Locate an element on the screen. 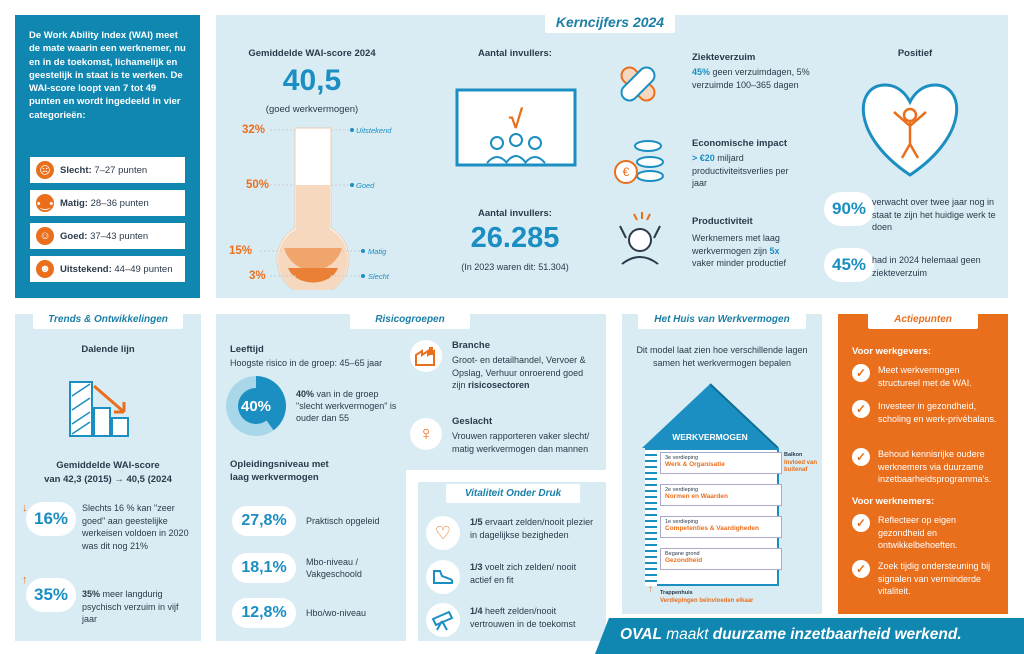 This screenshot has height=654, width=1024. trends-title: Dalende lijn is located at coordinates (108, 349).